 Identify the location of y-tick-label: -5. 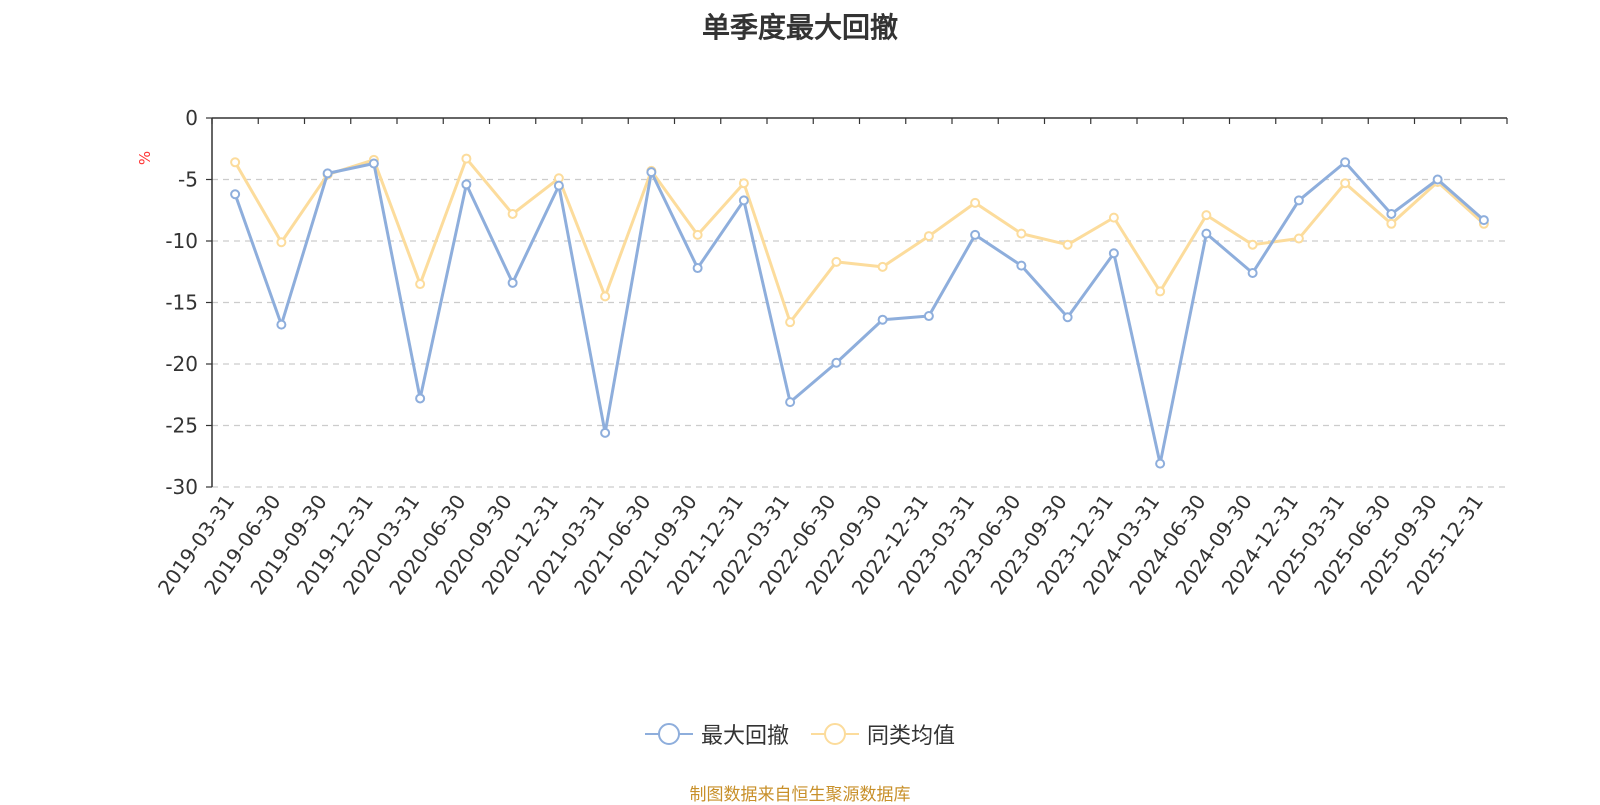
(188, 180).